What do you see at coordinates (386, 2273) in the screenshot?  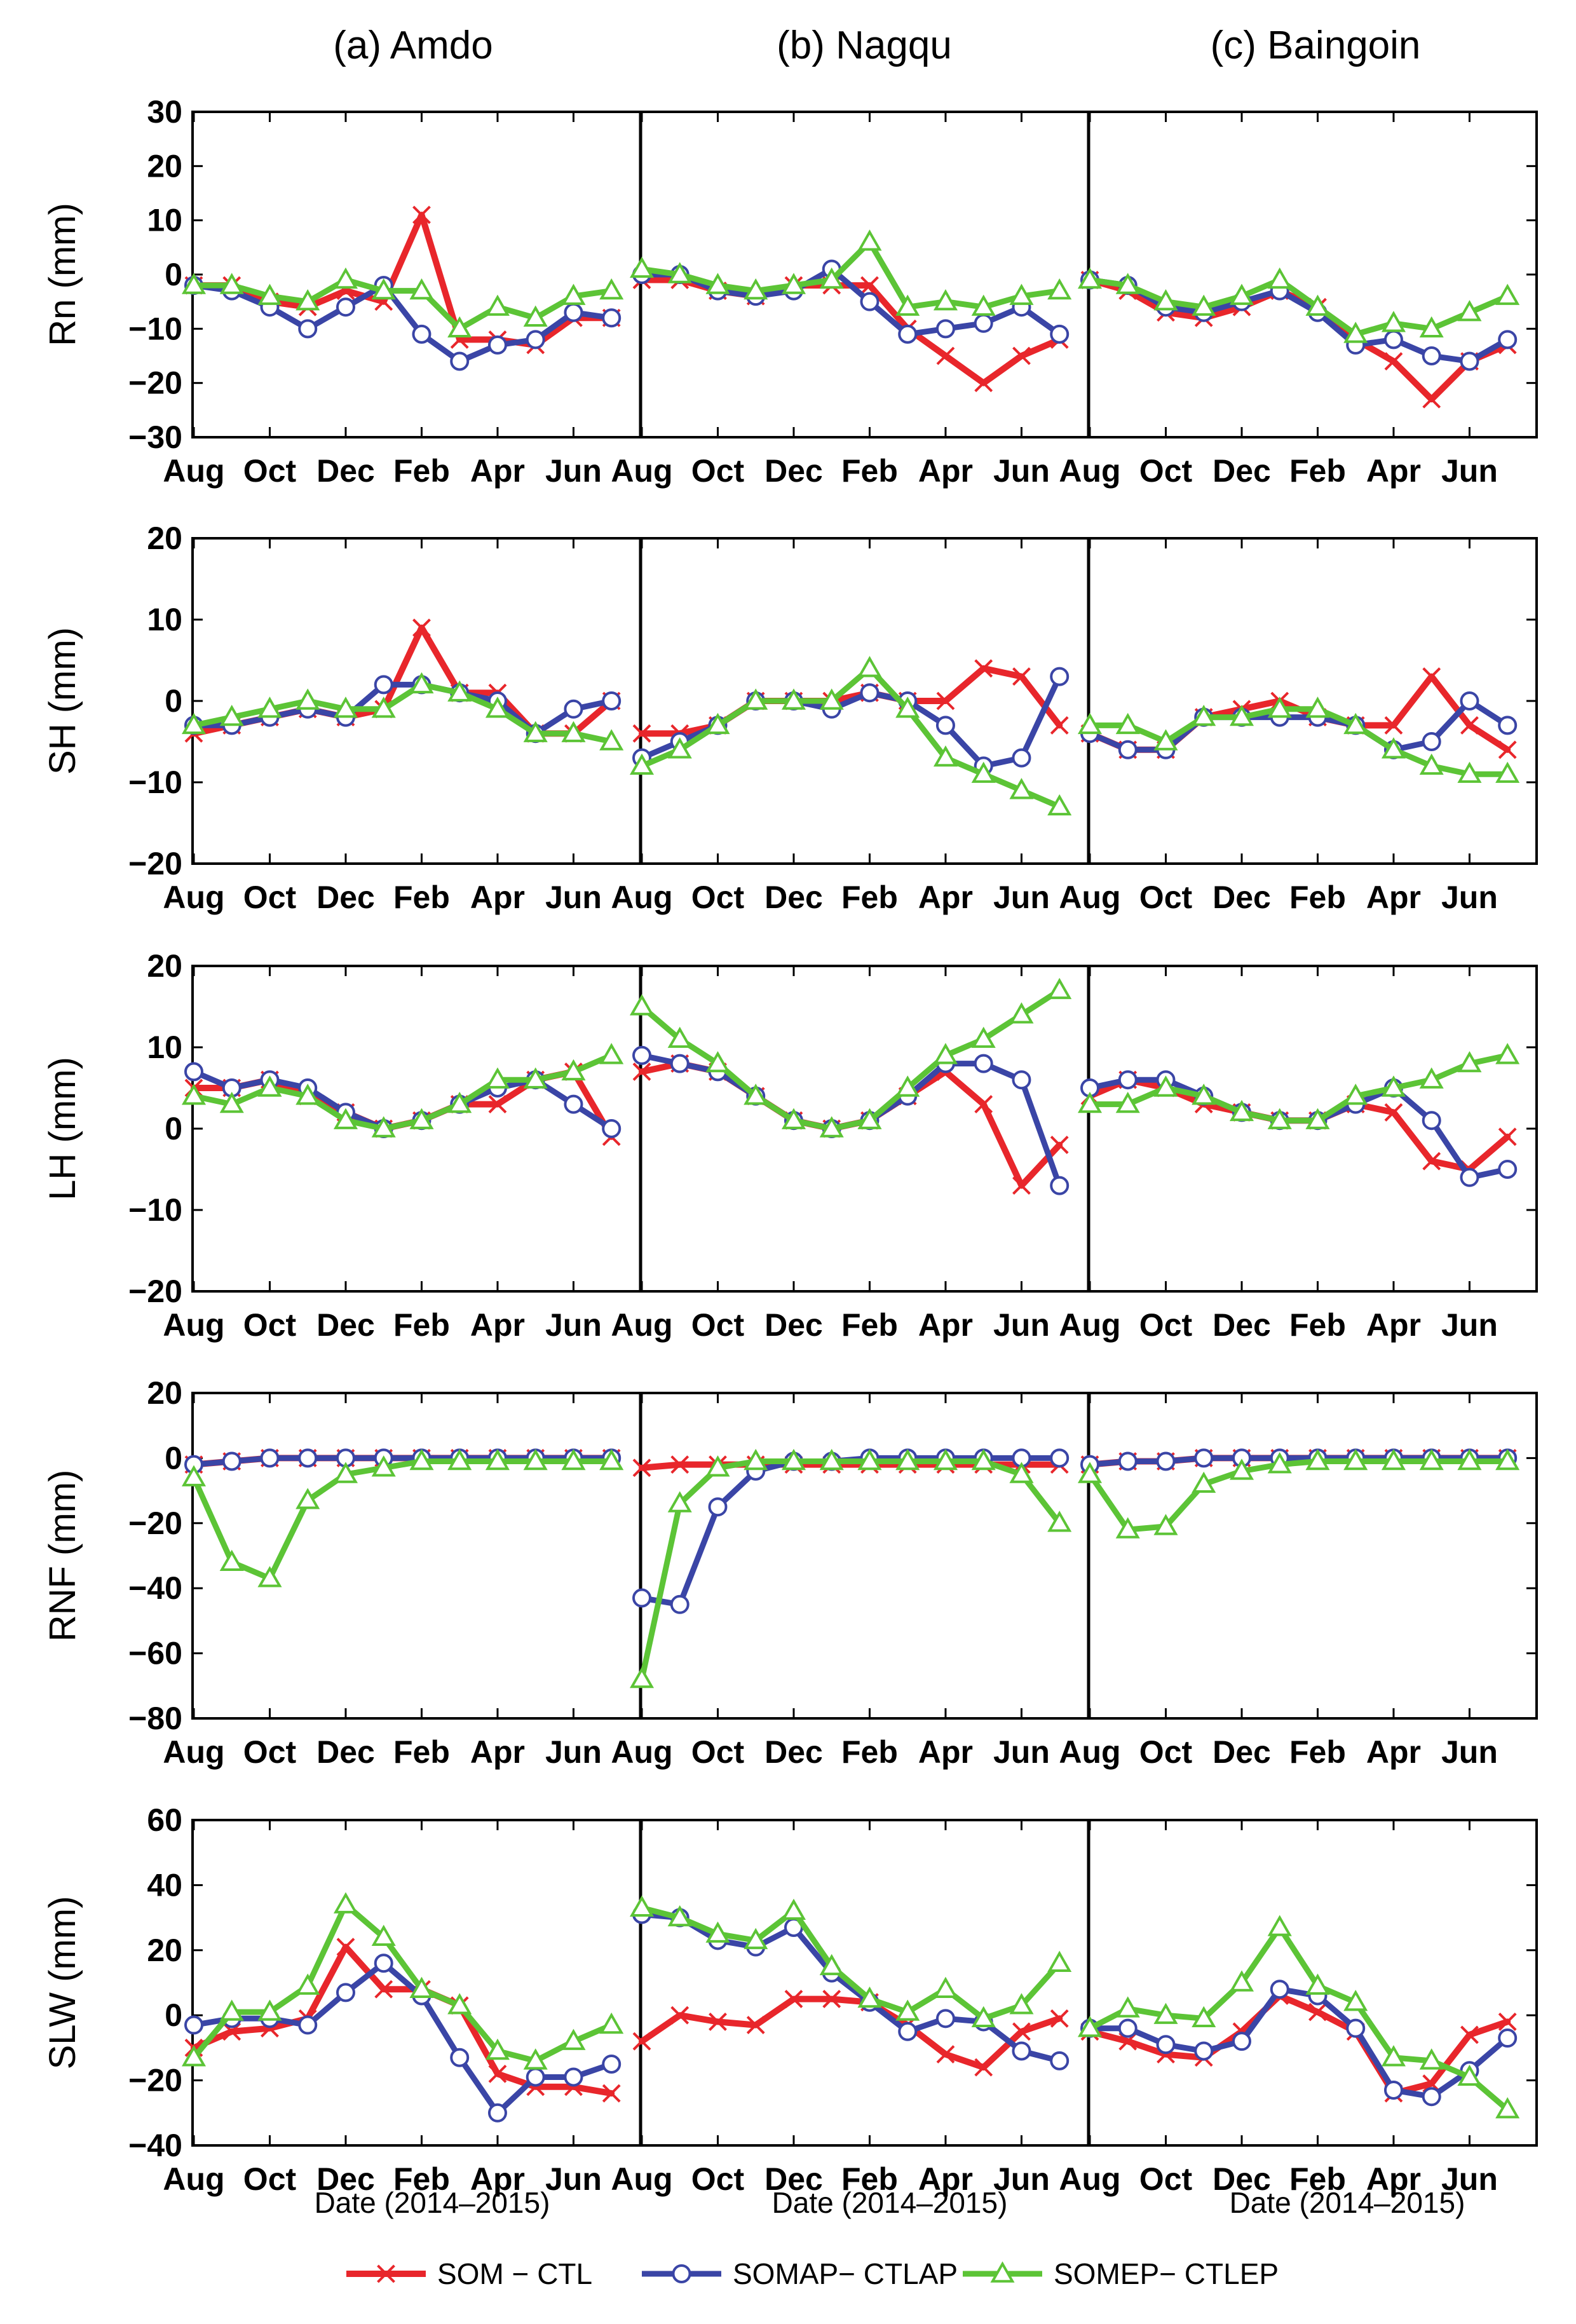 I see `legend-marker` at bounding box center [386, 2273].